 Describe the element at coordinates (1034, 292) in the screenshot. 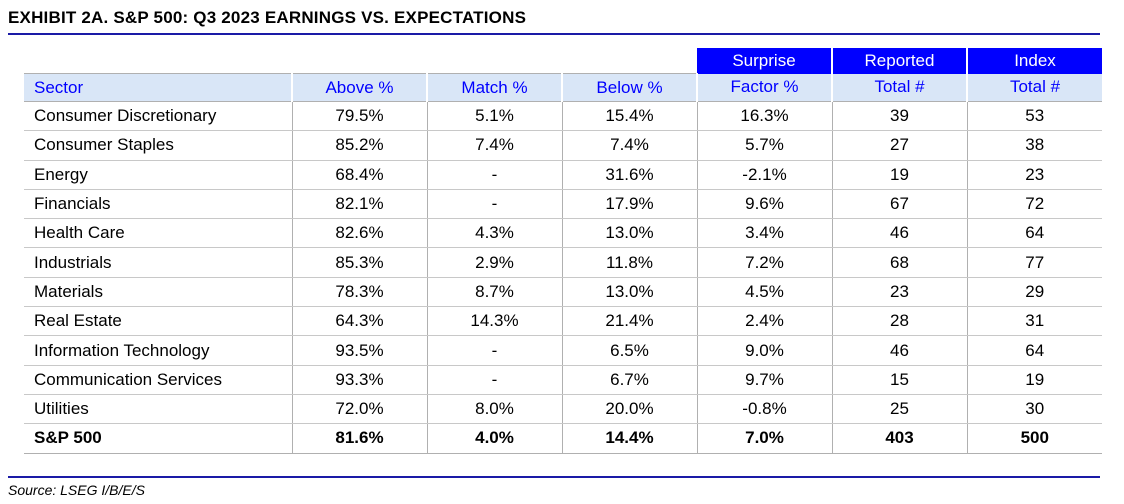

I see `index-total-cell: 29` at that location.